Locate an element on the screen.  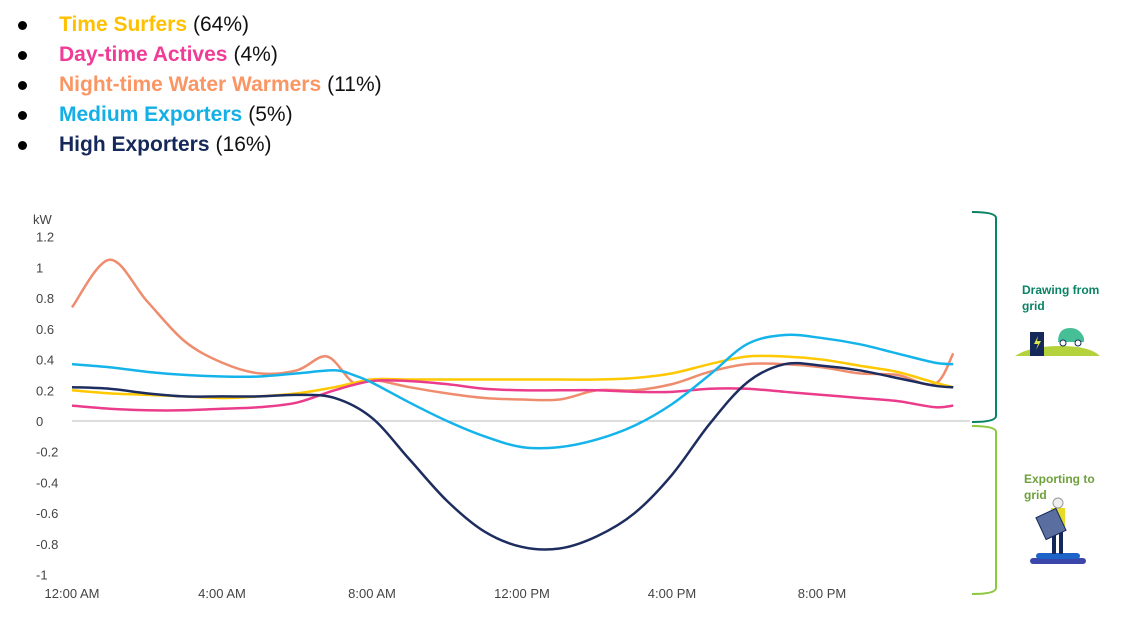
y-tick-label: -0.6 is located at coordinates (47, 513).